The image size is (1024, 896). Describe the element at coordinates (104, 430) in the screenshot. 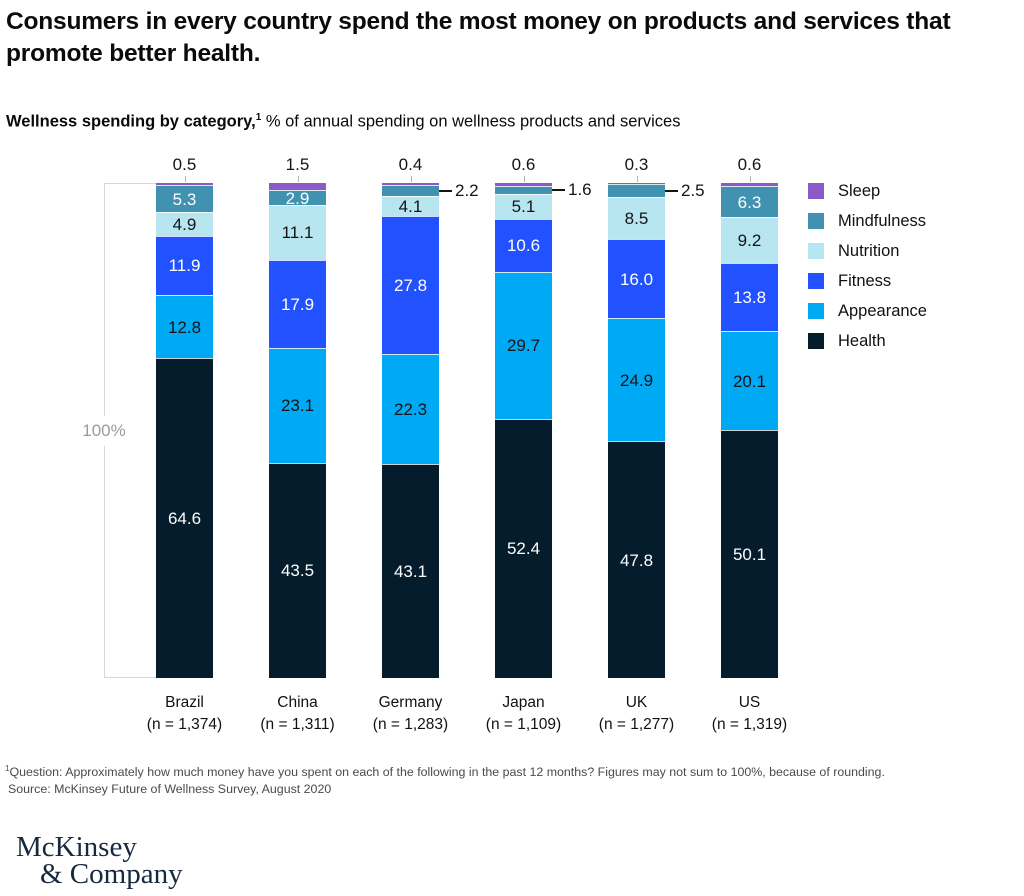

I see `hundred-percent-axis-label: 100%` at that location.